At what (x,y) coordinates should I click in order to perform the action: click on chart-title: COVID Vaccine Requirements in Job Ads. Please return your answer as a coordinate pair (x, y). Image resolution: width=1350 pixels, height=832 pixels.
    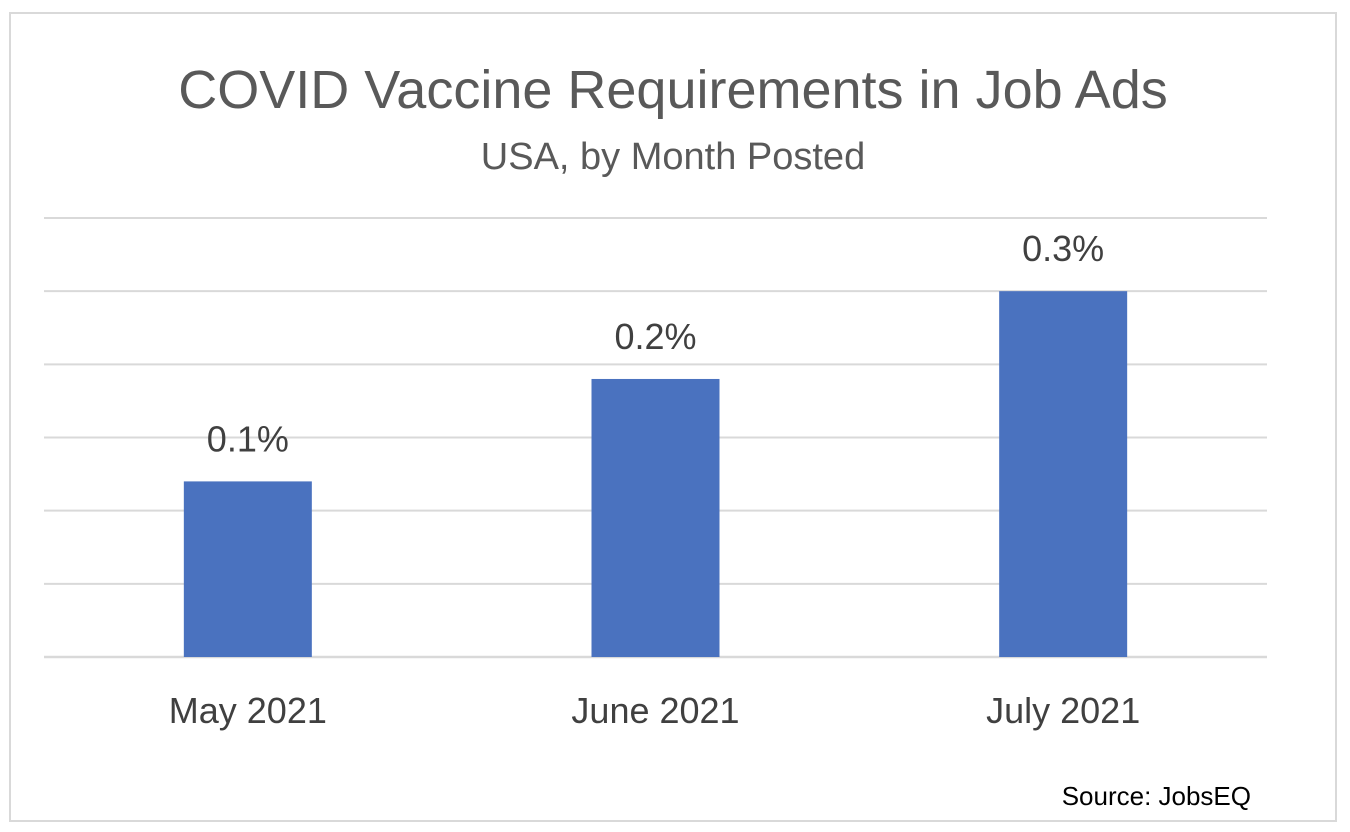
    Looking at the image, I should click on (673, 90).